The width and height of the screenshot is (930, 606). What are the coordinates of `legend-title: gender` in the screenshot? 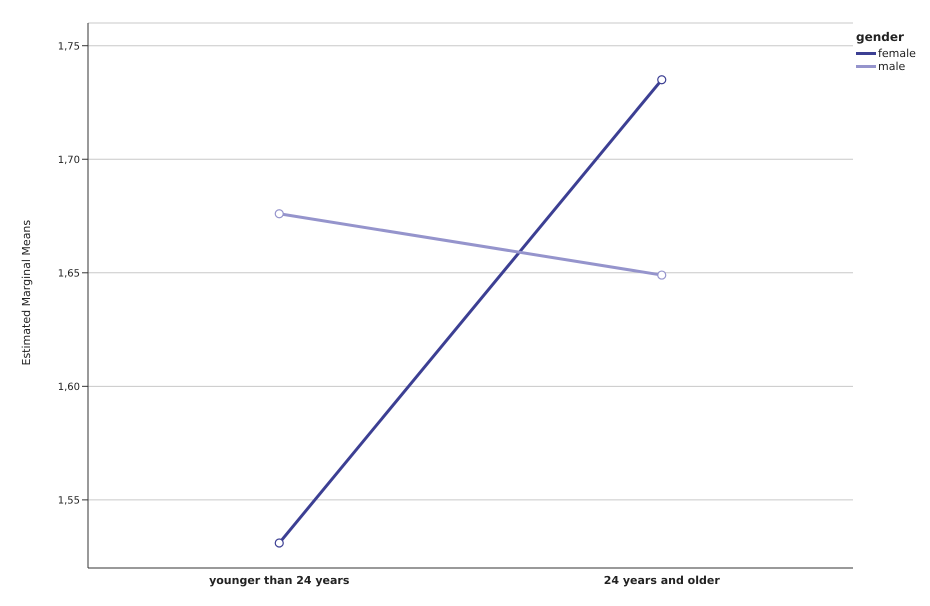 It's located at (880, 37).